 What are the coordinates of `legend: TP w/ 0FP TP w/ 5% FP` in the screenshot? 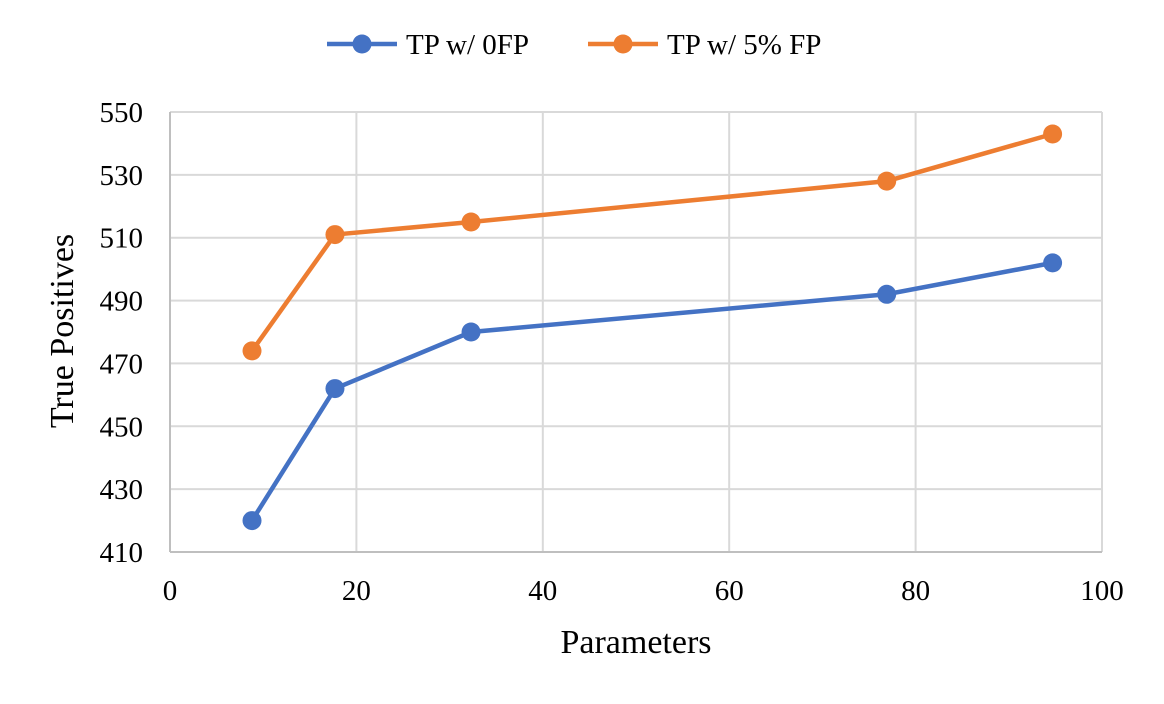 It's located at (574, 45).